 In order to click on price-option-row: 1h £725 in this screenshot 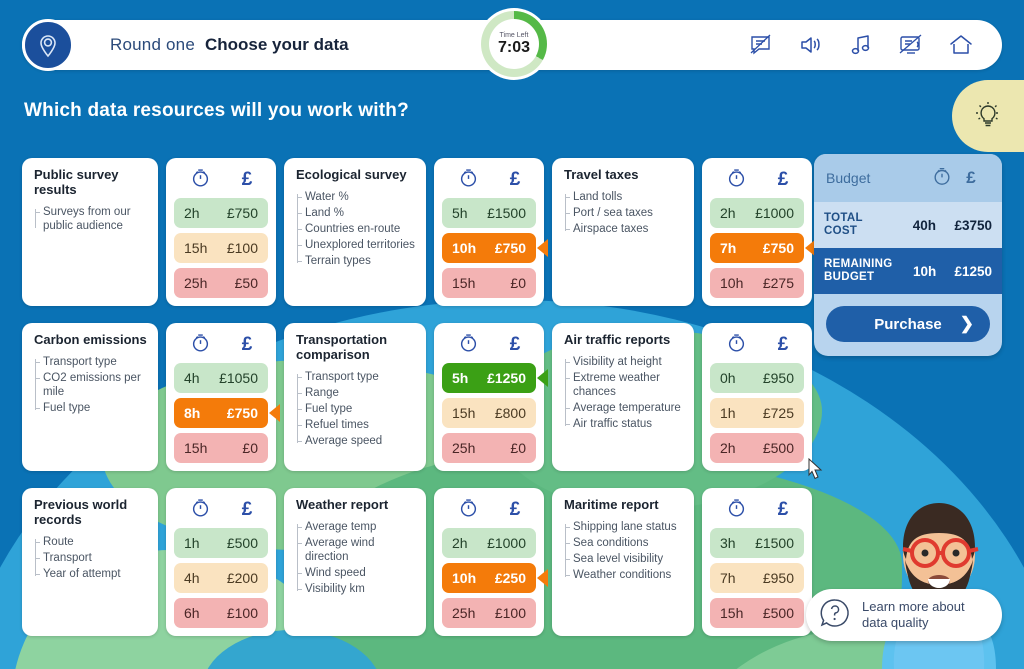, I will do `click(757, 413)`.